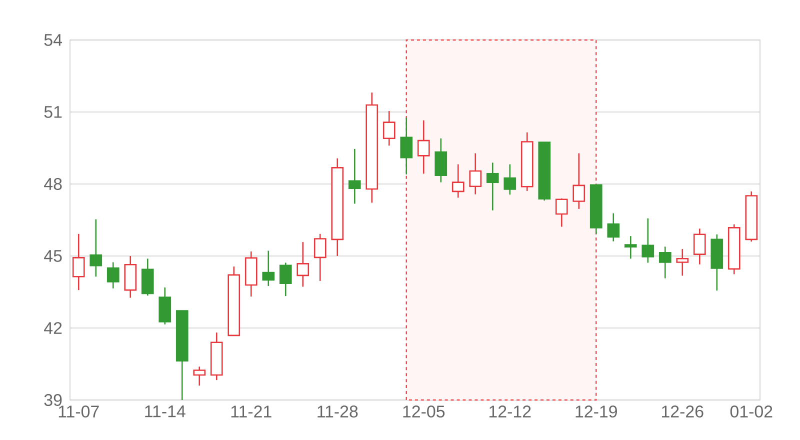 The width and height of the screenshot is (800, 440). What do you see at coordinates (424, 412) in the screenshot?
I see `x-tick-label: 12-05` at bounding box center [424, 412].